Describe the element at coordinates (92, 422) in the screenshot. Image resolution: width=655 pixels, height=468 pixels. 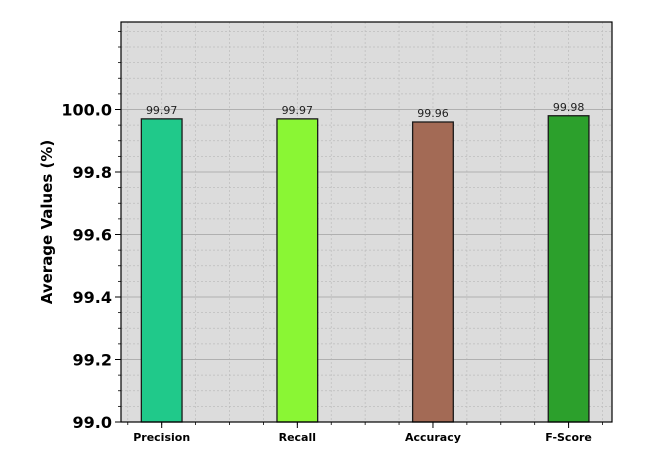
I see `y-tick-label: 99.0` at that location.